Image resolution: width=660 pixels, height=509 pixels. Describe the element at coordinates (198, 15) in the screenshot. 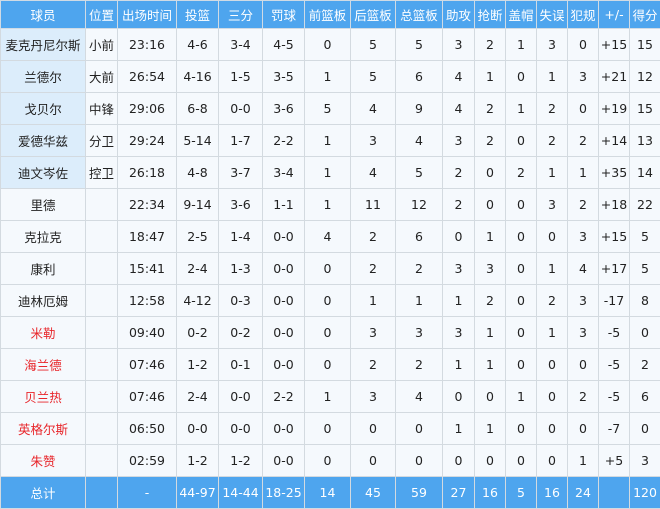

I see `column-header: 投篮` at that location.